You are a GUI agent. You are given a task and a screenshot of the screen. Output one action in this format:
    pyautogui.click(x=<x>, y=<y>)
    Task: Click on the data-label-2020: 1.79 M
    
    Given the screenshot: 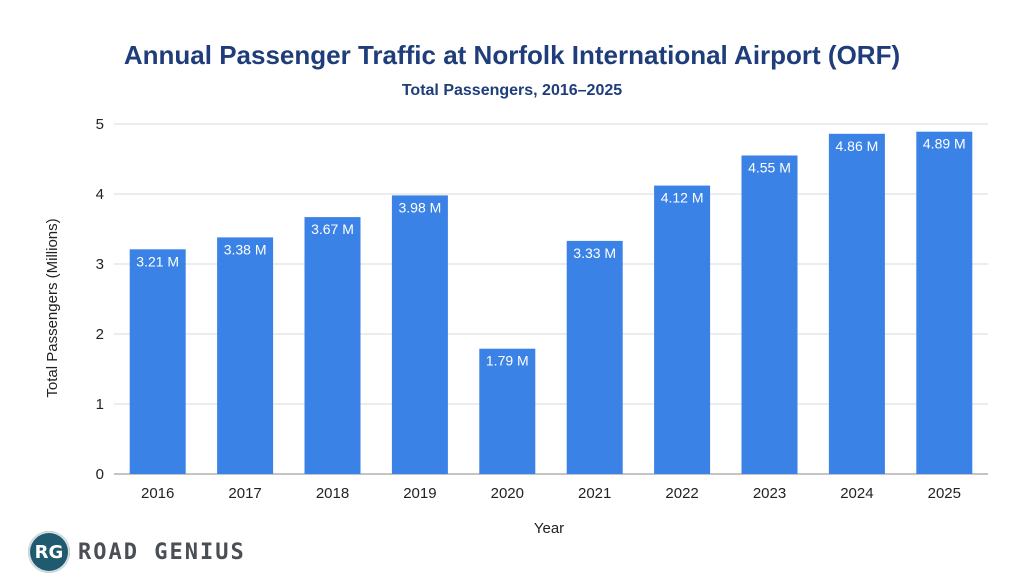 What is the action you would take?
    pyautogui.click(x=507, y=361)
    